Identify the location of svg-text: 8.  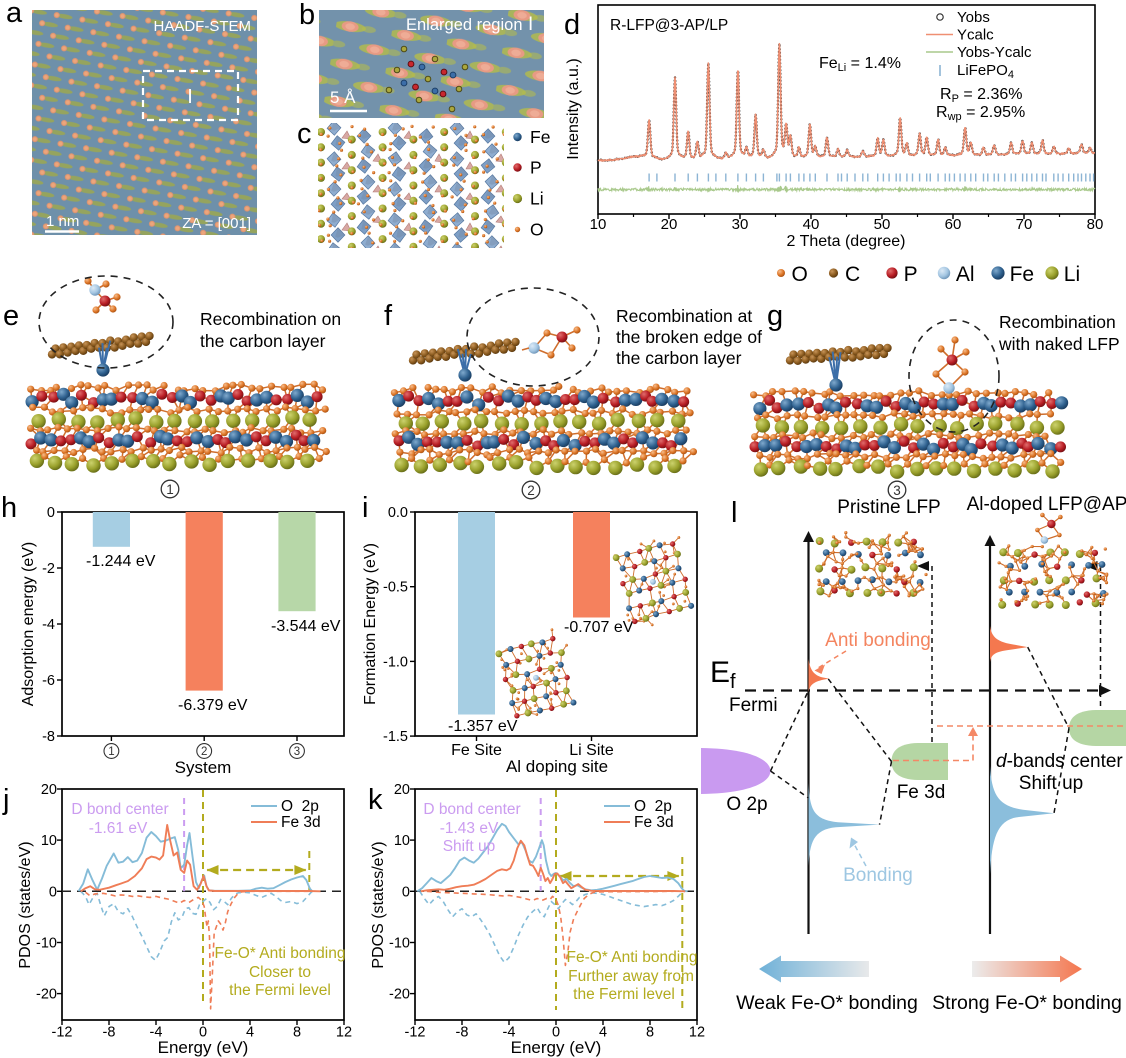
(650, 1033).